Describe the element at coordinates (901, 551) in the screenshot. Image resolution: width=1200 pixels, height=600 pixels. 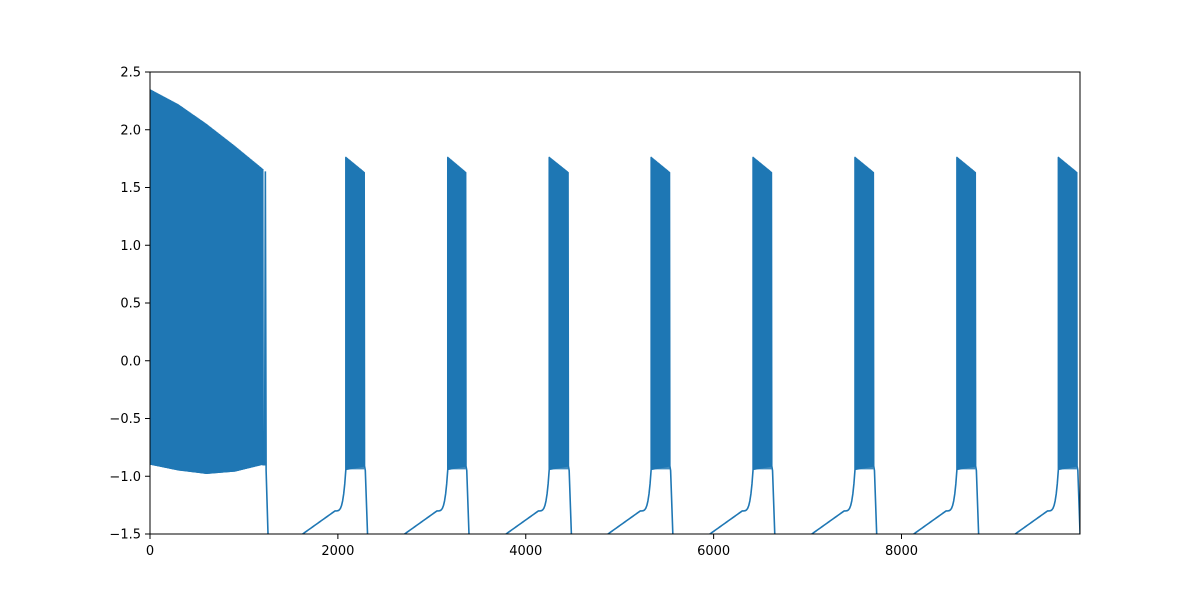
I see `x-tick-label: 8000` at that location.